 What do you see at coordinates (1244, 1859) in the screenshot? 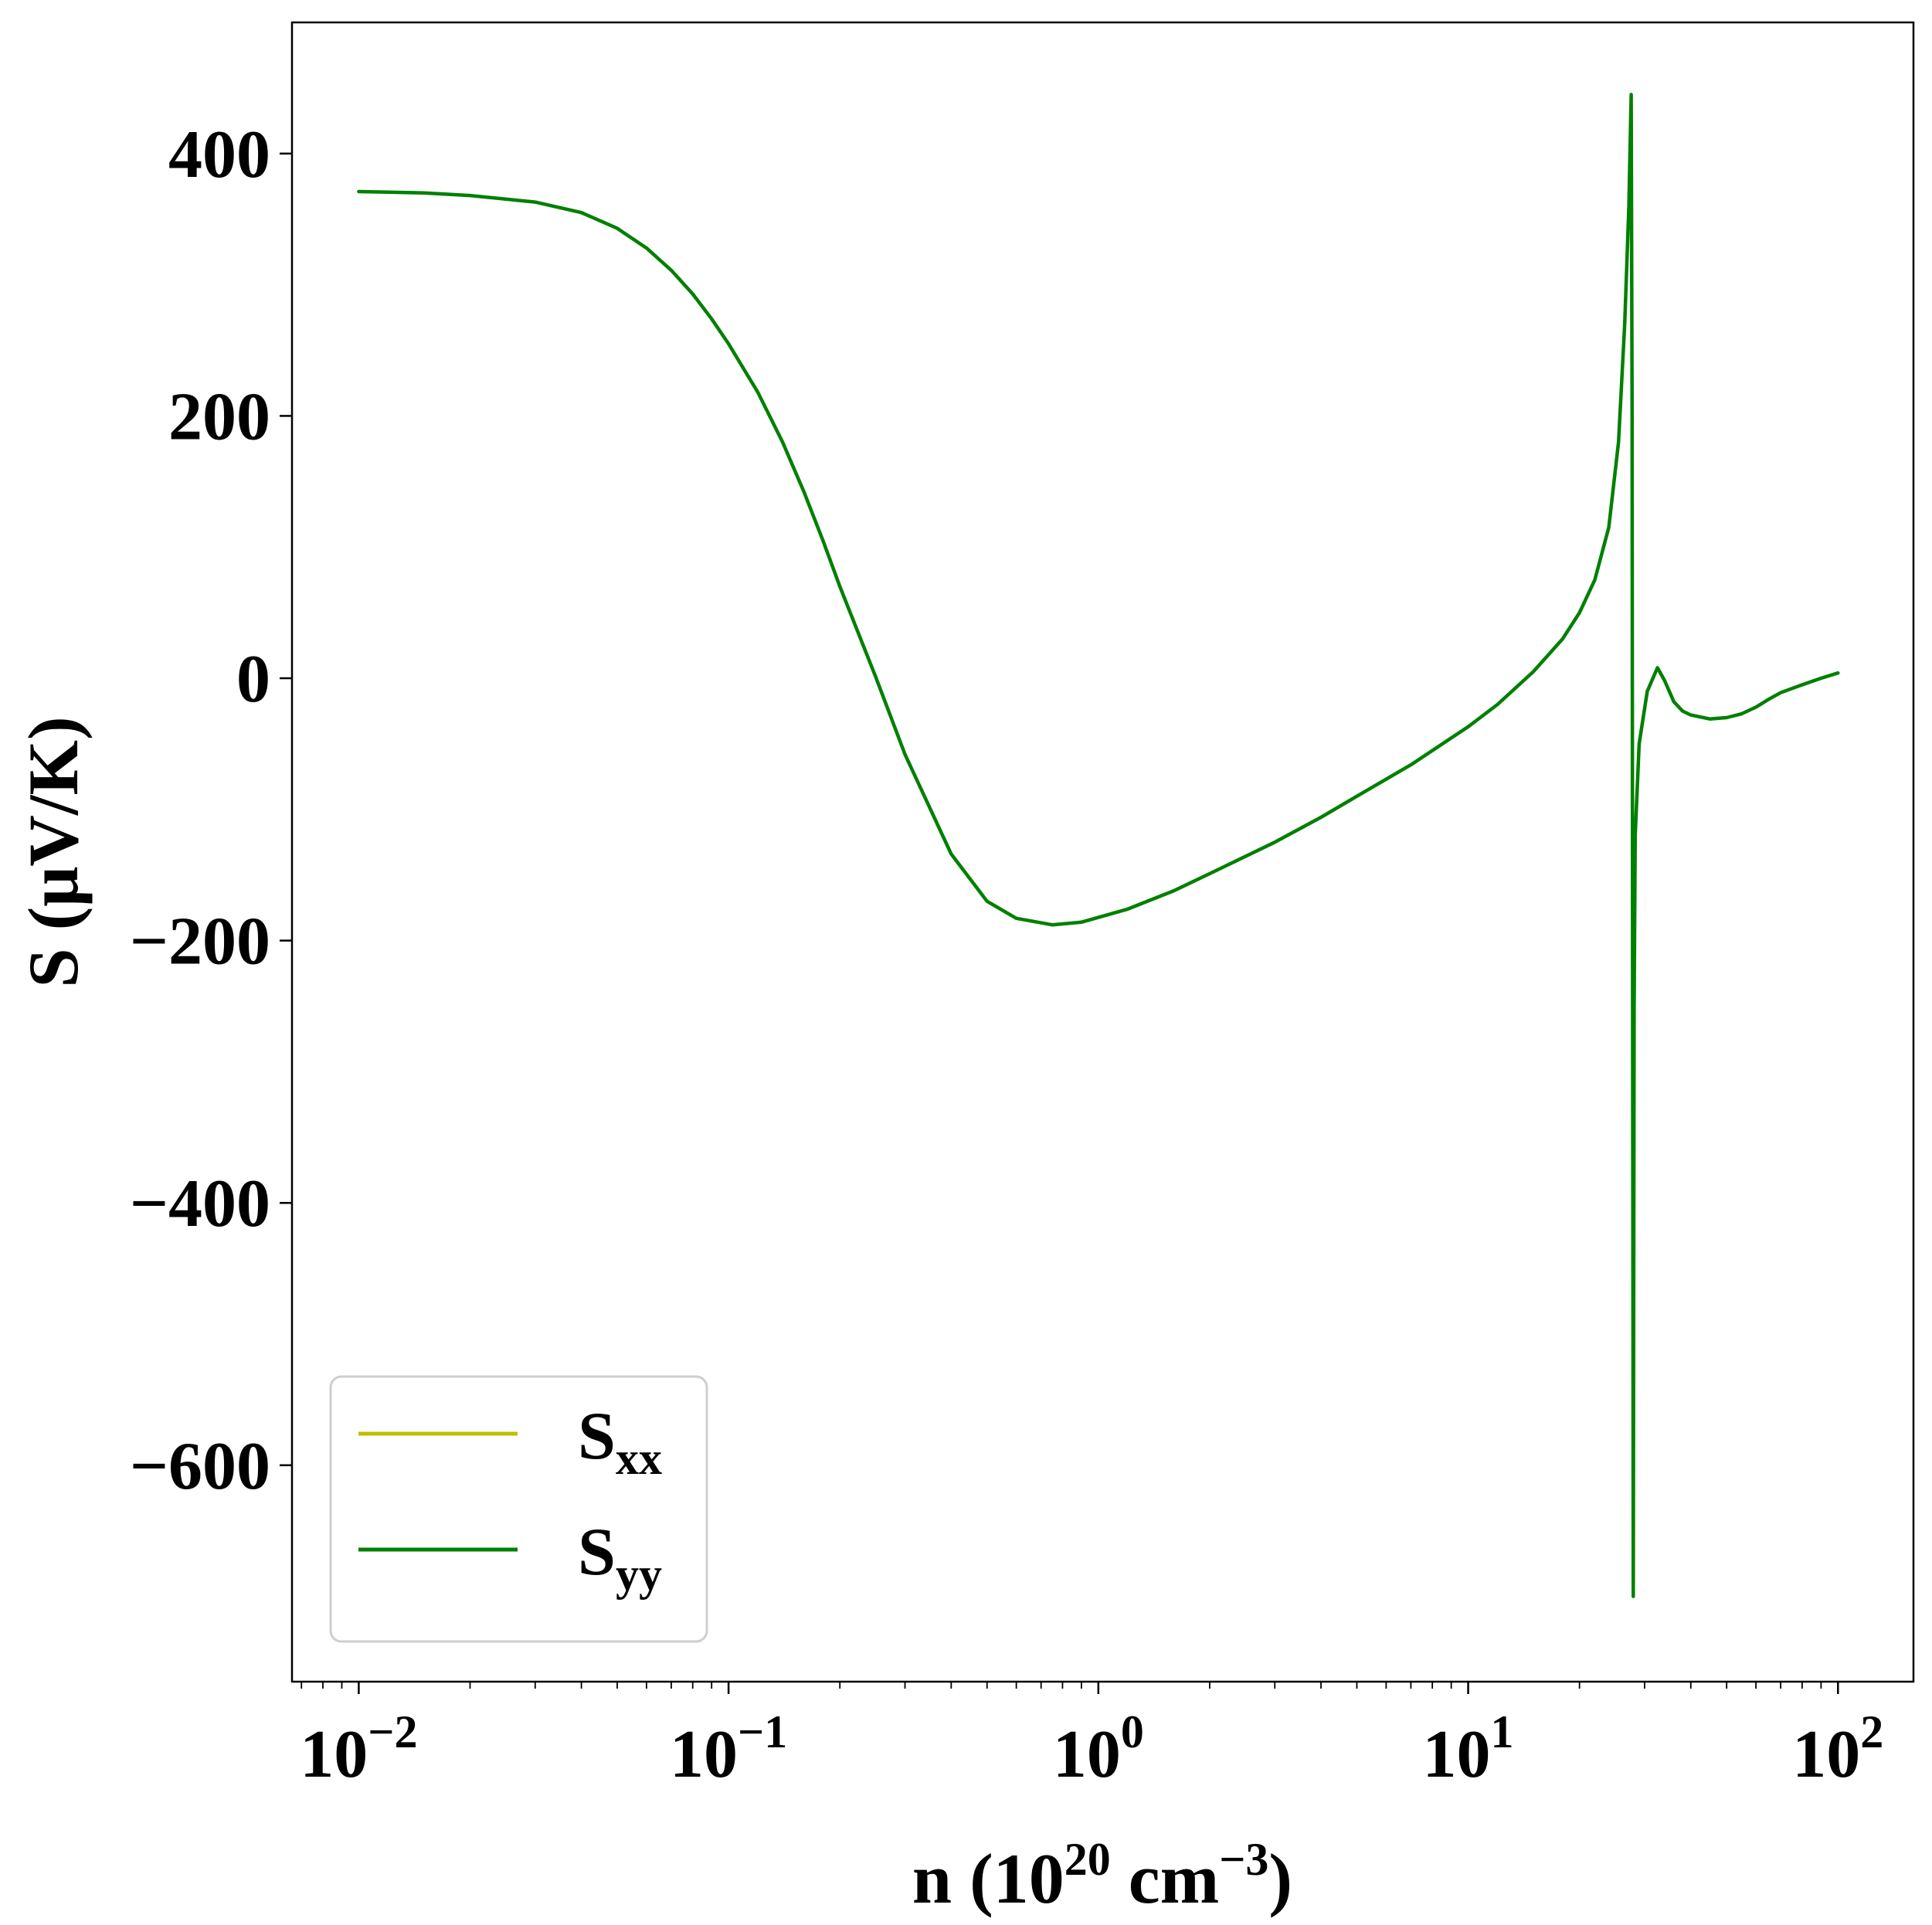
I see `x-axis-label-exp-2: −3` at bounding box center [1244, 1859].